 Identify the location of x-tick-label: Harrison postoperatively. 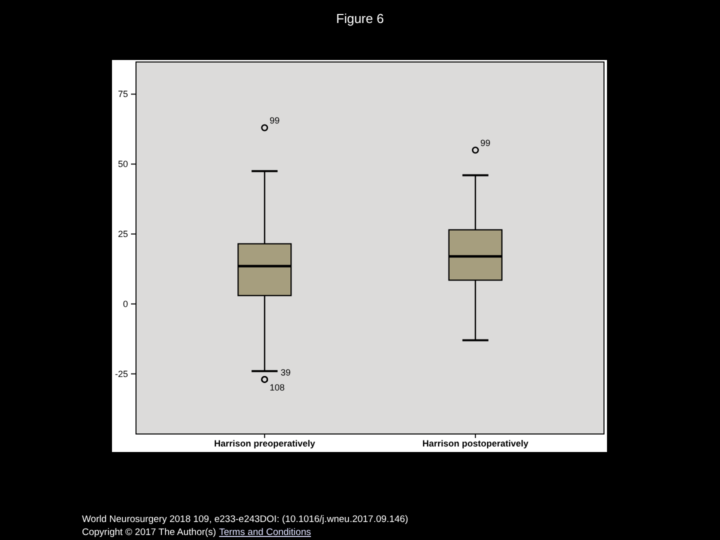
(475, 443).